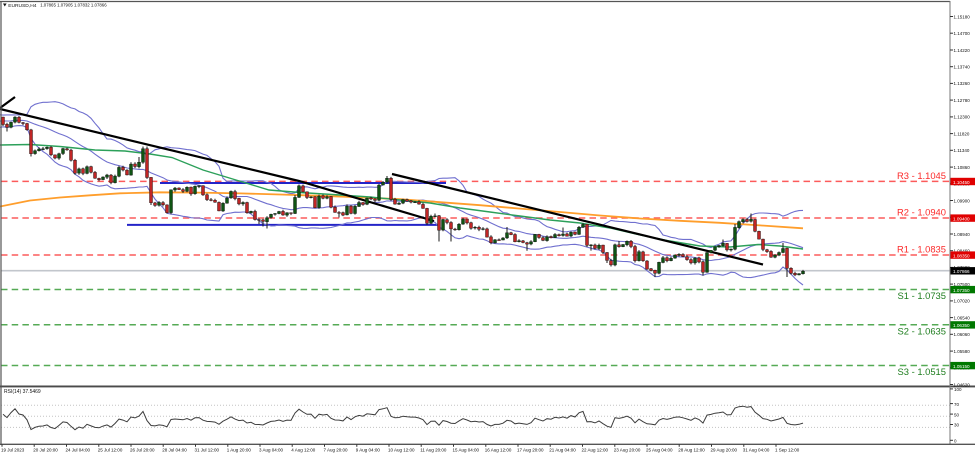  Describe the element at coordinates (961, 366) in the screenshot. I see `svg-text: 1.05150` at that location.